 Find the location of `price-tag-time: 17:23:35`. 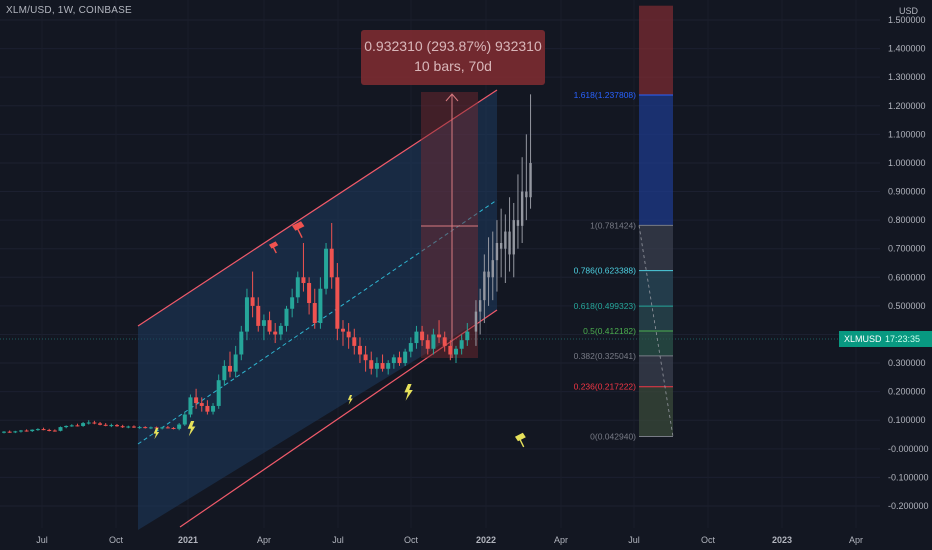

price-tag-time: 17:23:35 is located at coordinates (902, 339).